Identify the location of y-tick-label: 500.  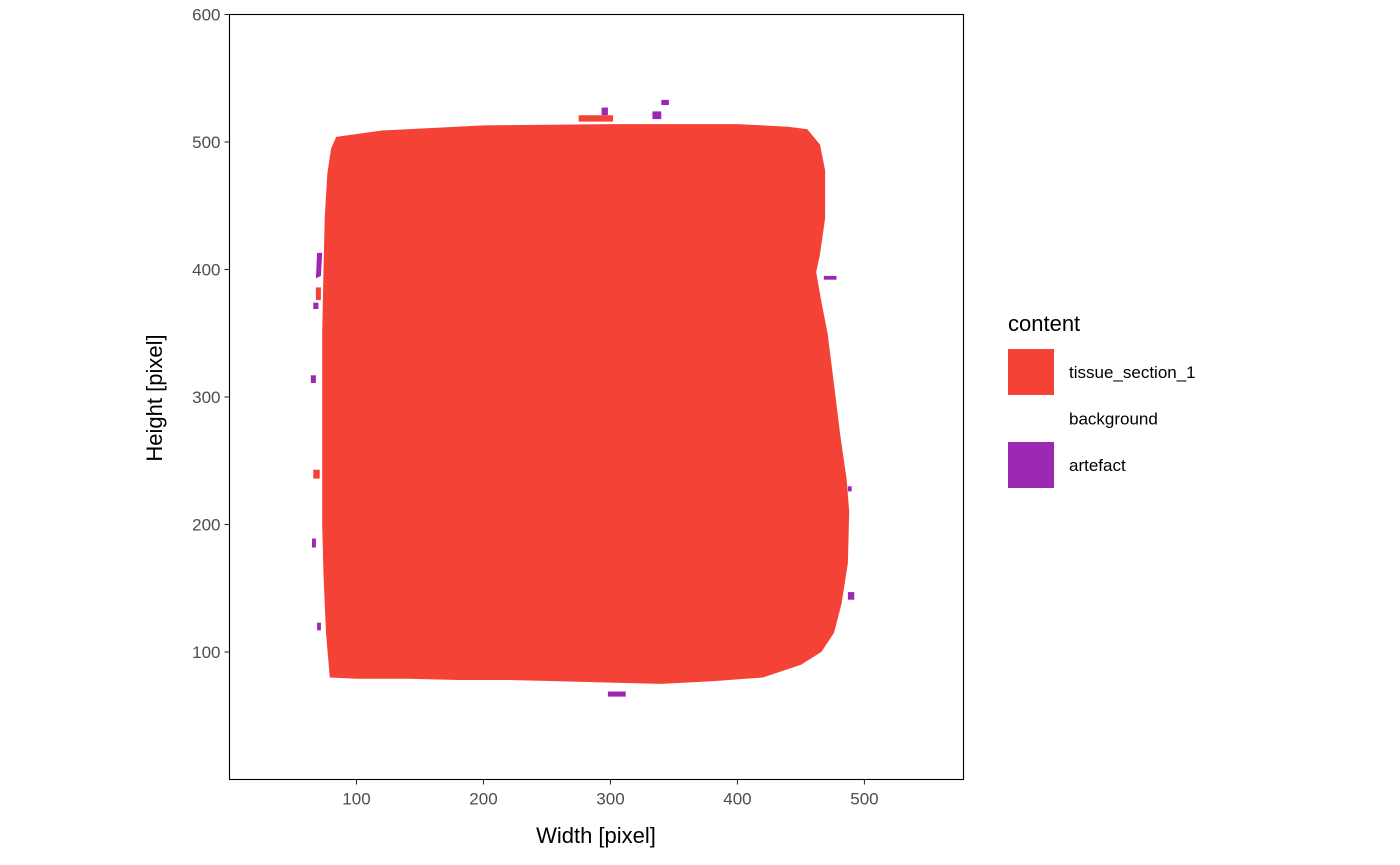
(206, 142).